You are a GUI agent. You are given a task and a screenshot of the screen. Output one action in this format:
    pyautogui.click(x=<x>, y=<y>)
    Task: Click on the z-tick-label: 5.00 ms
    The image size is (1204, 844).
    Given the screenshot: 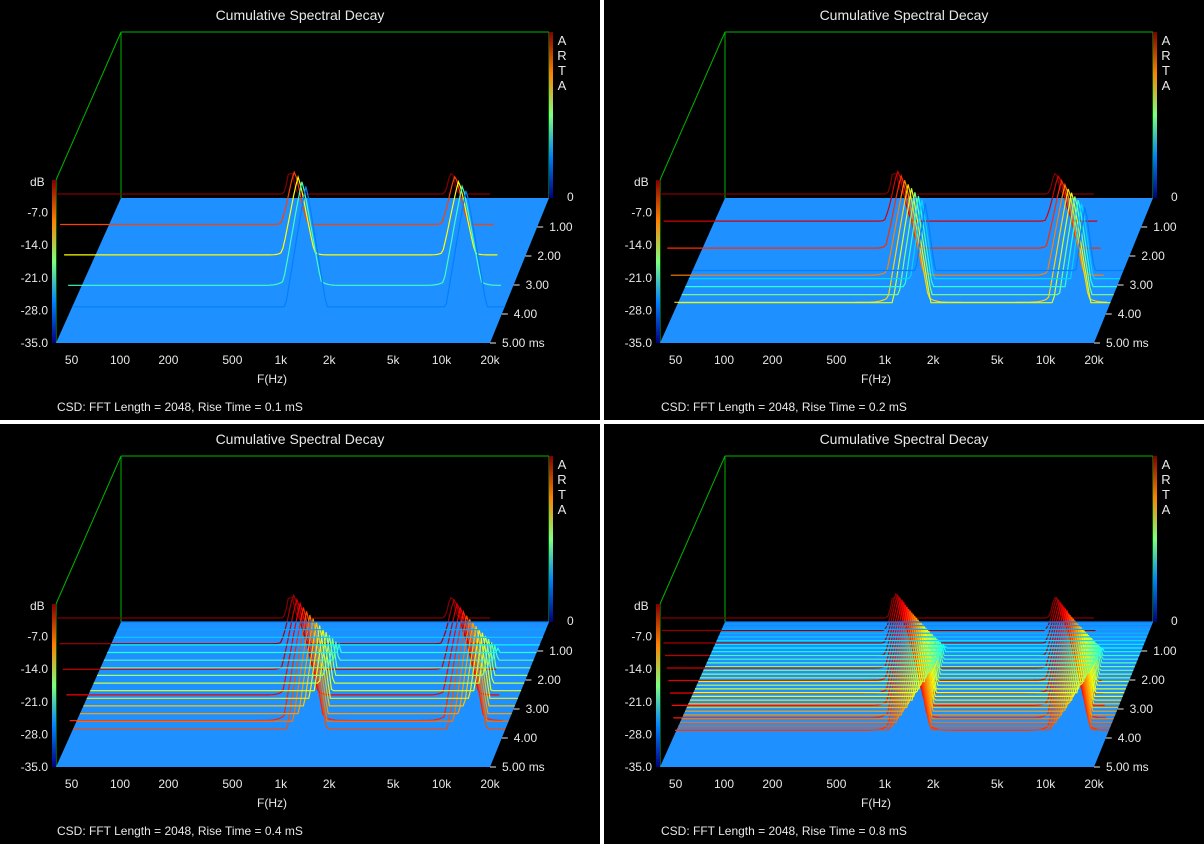 What is the action you would take?
    pyautogui.click(x=523, y=767)
    